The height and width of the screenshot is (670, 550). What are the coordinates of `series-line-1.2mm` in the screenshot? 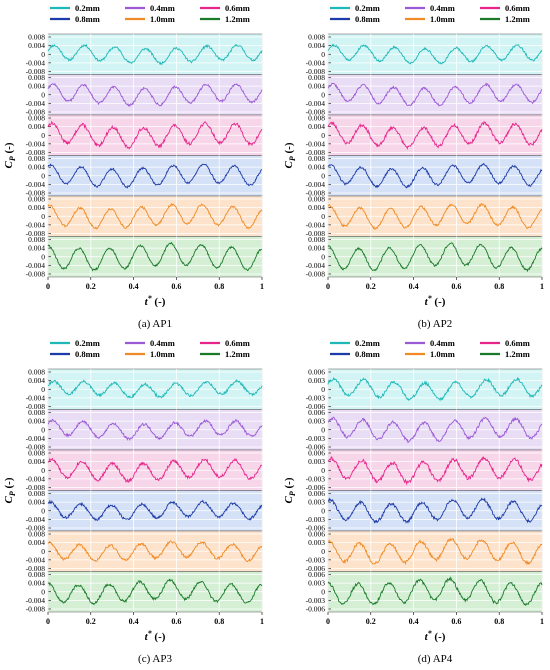 It's located at (155, 592).